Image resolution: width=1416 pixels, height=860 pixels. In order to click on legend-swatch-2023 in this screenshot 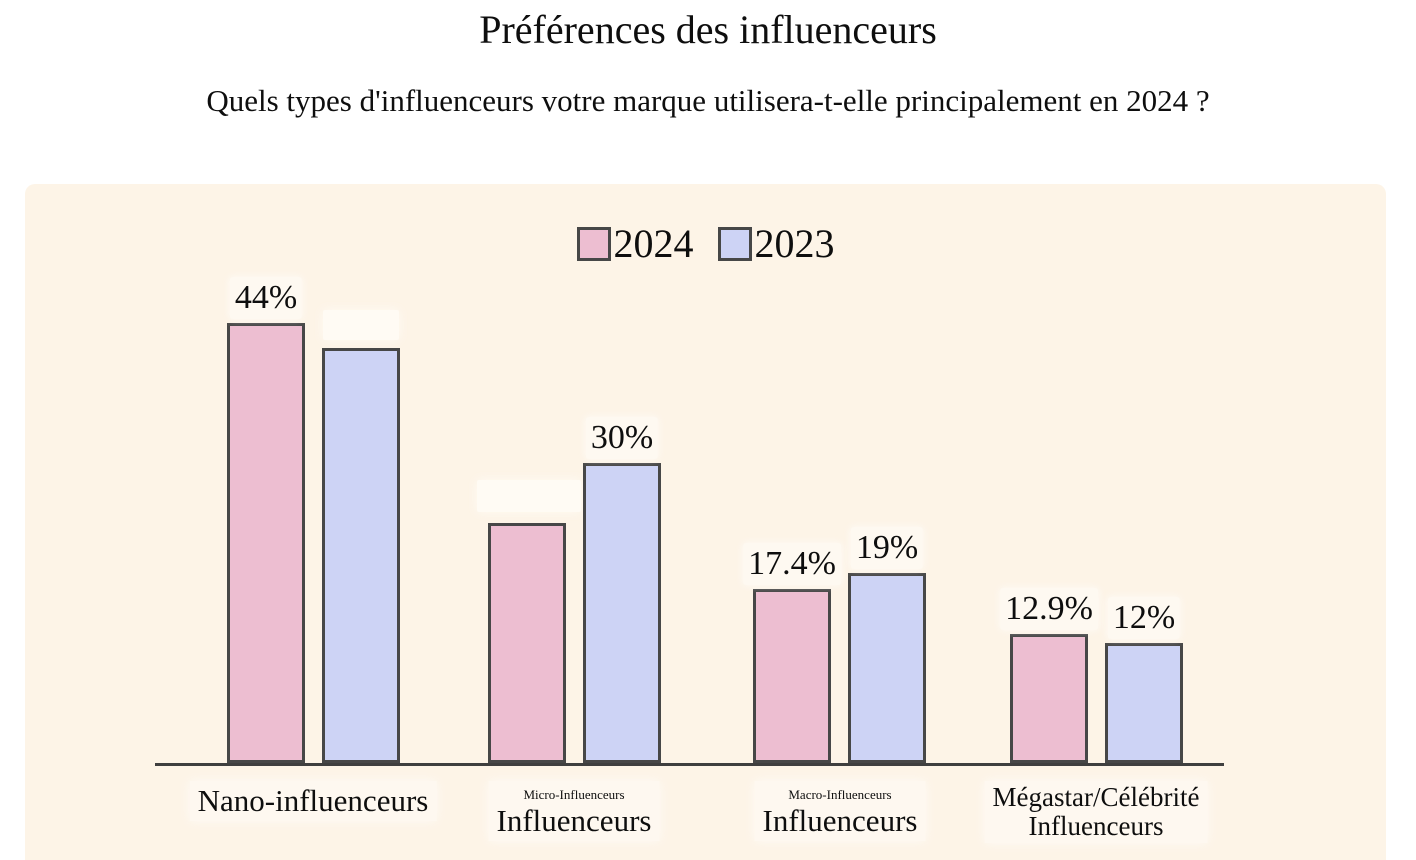, I will do `click(734, 244)`.